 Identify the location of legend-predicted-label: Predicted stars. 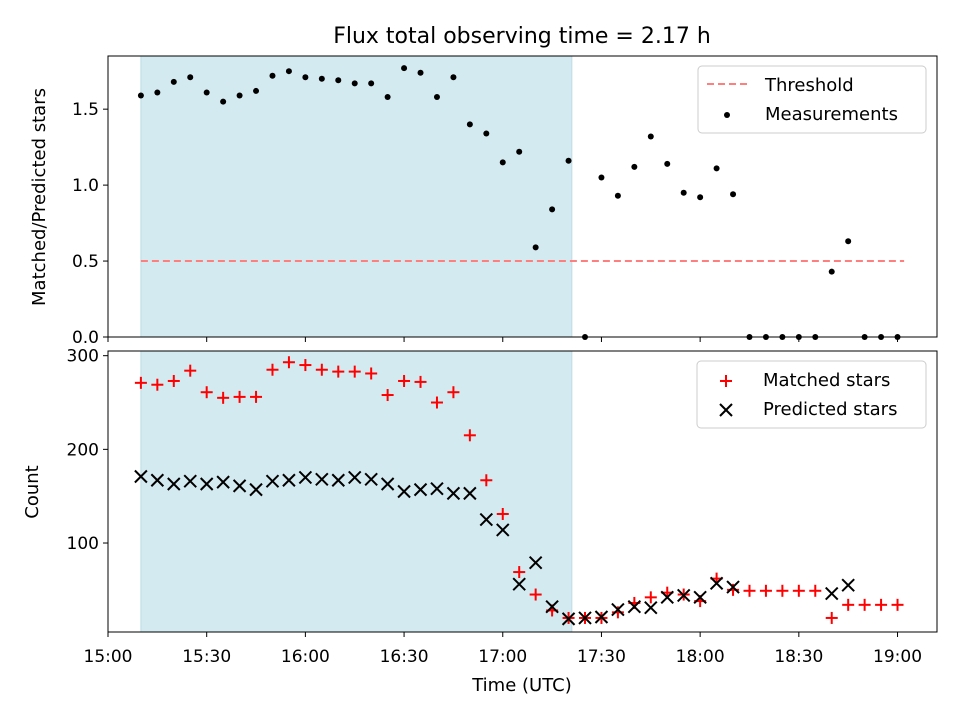
(830, 409).